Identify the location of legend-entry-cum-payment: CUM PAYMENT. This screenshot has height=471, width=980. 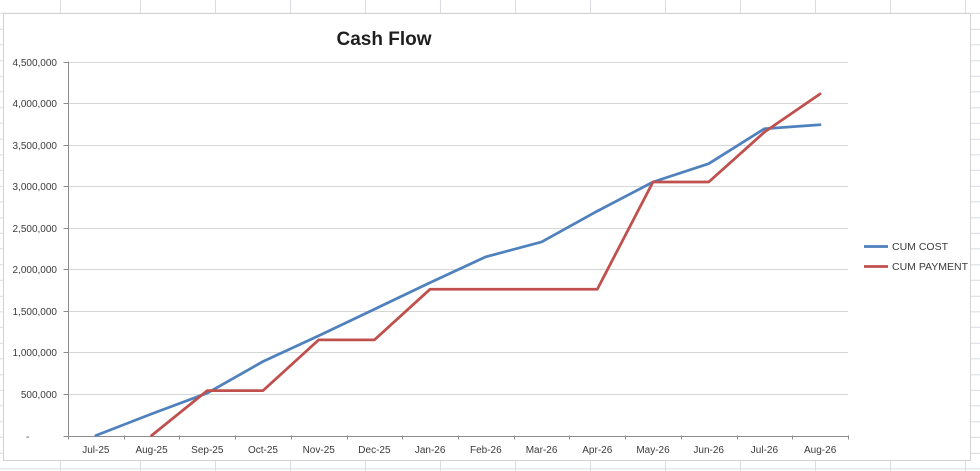
(916, 267).